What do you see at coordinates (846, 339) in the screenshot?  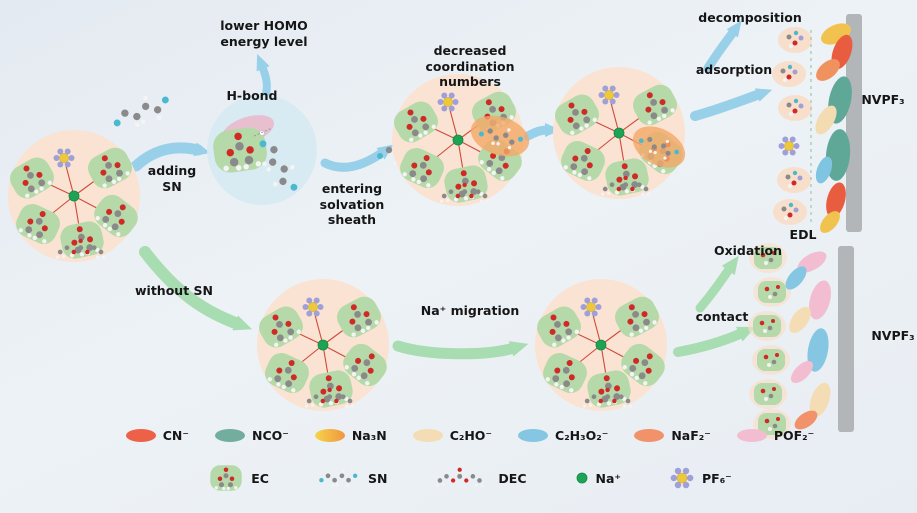 I see `electrode-bar-bottom` at bounding box center [846, 339].